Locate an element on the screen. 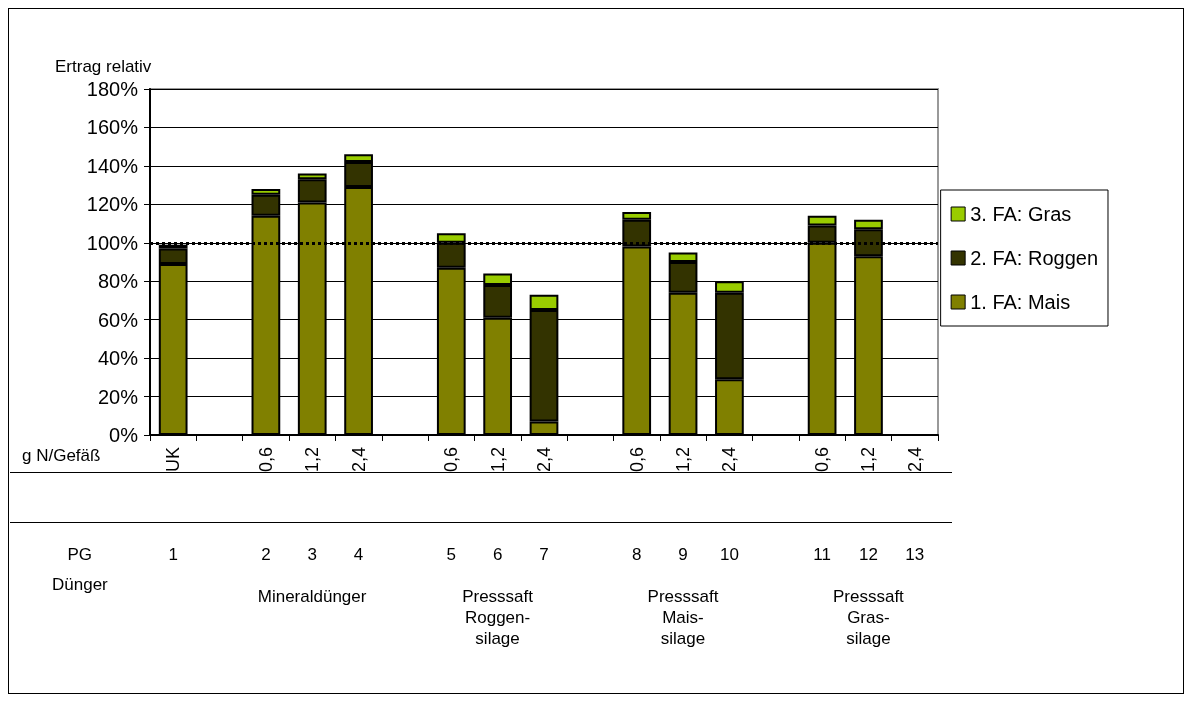  y-tick-label: 140% is located at coordinates (112, 165).